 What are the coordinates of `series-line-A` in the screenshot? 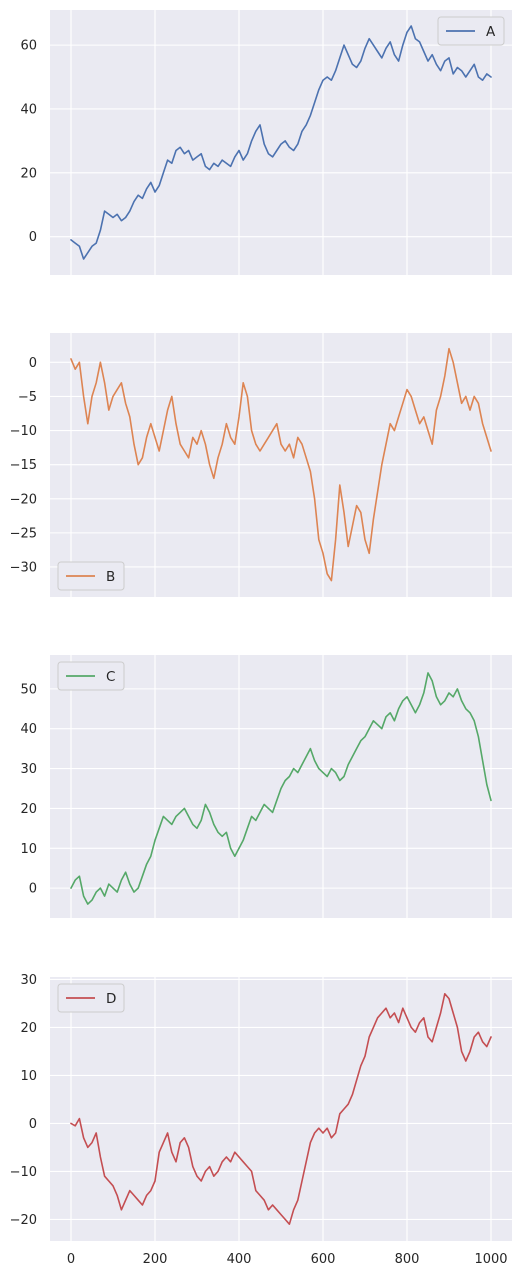 It's located at (281, 142).